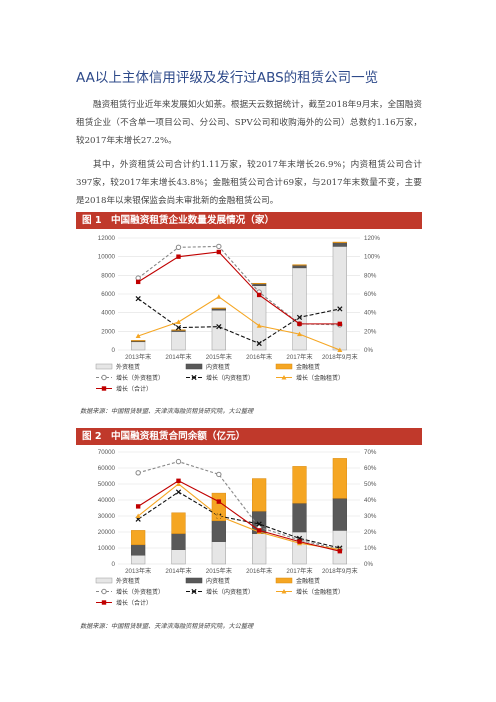  What do you see at coordinates (114, 564) in the screenshot?
I see `y-tick-label: 0` at bounding box center [114, 564].